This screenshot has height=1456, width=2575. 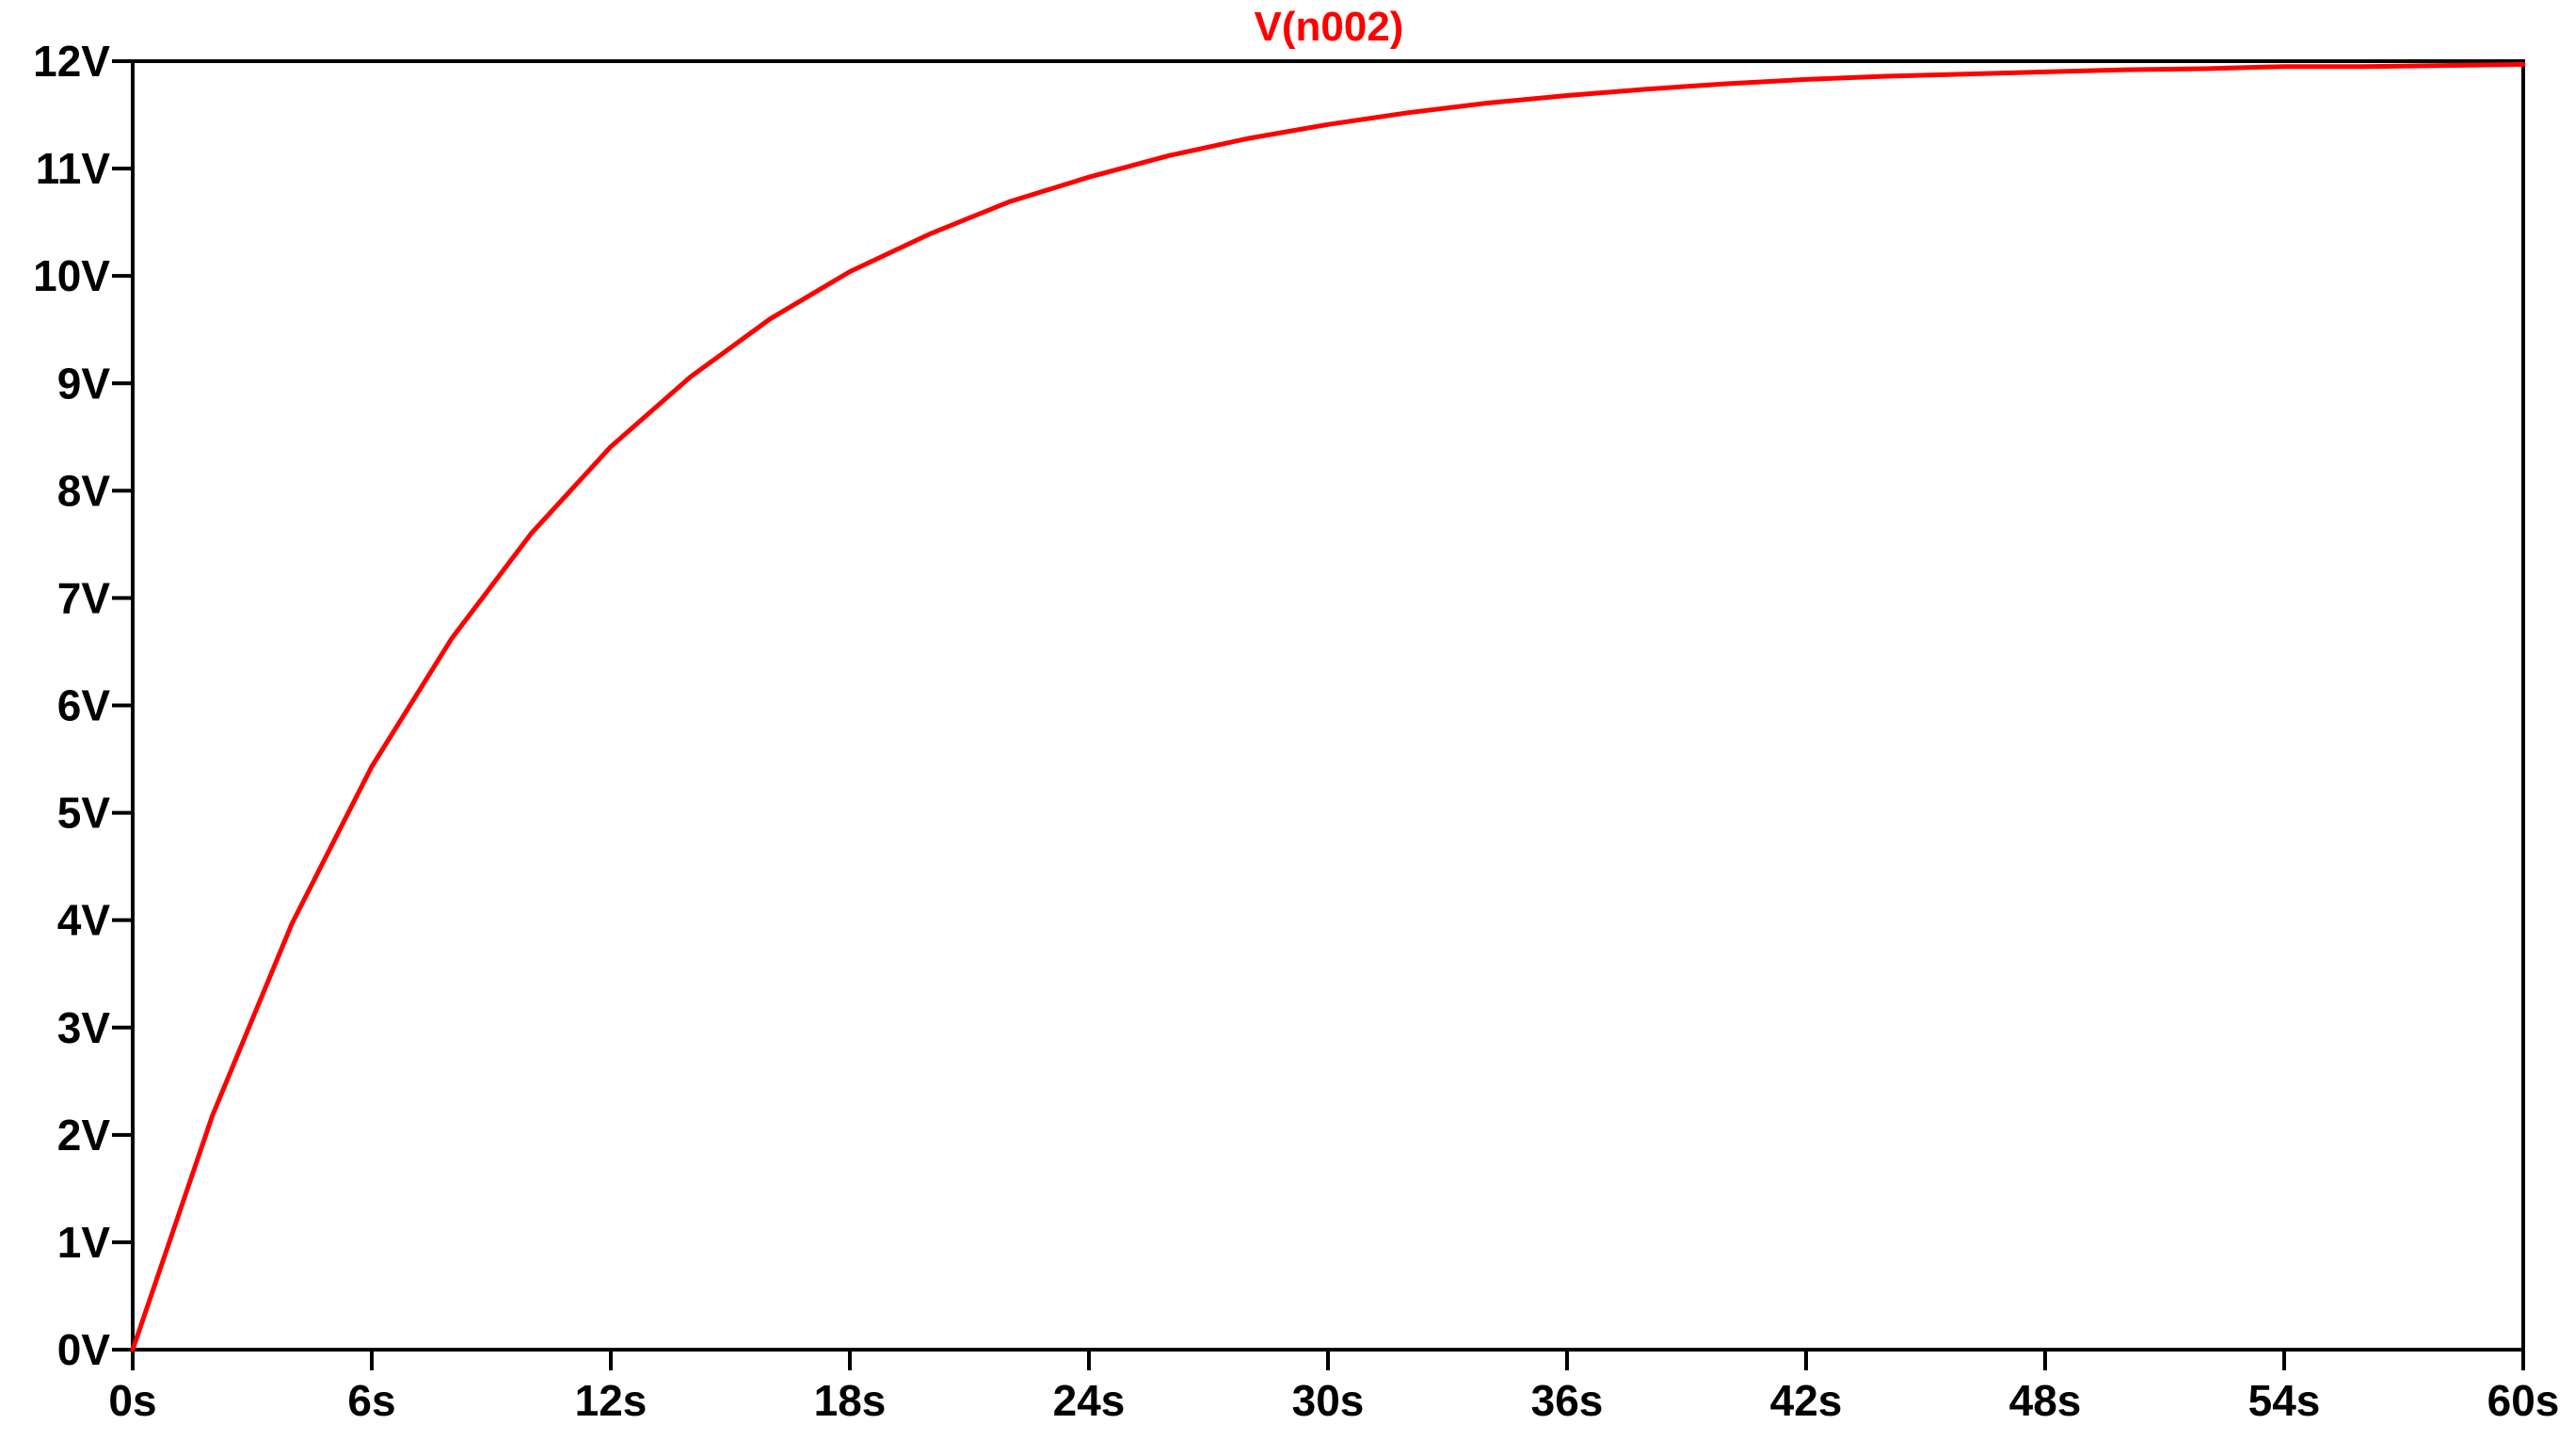 I want to click on y-tick-label: 1V, so click(x=84, y=1242).